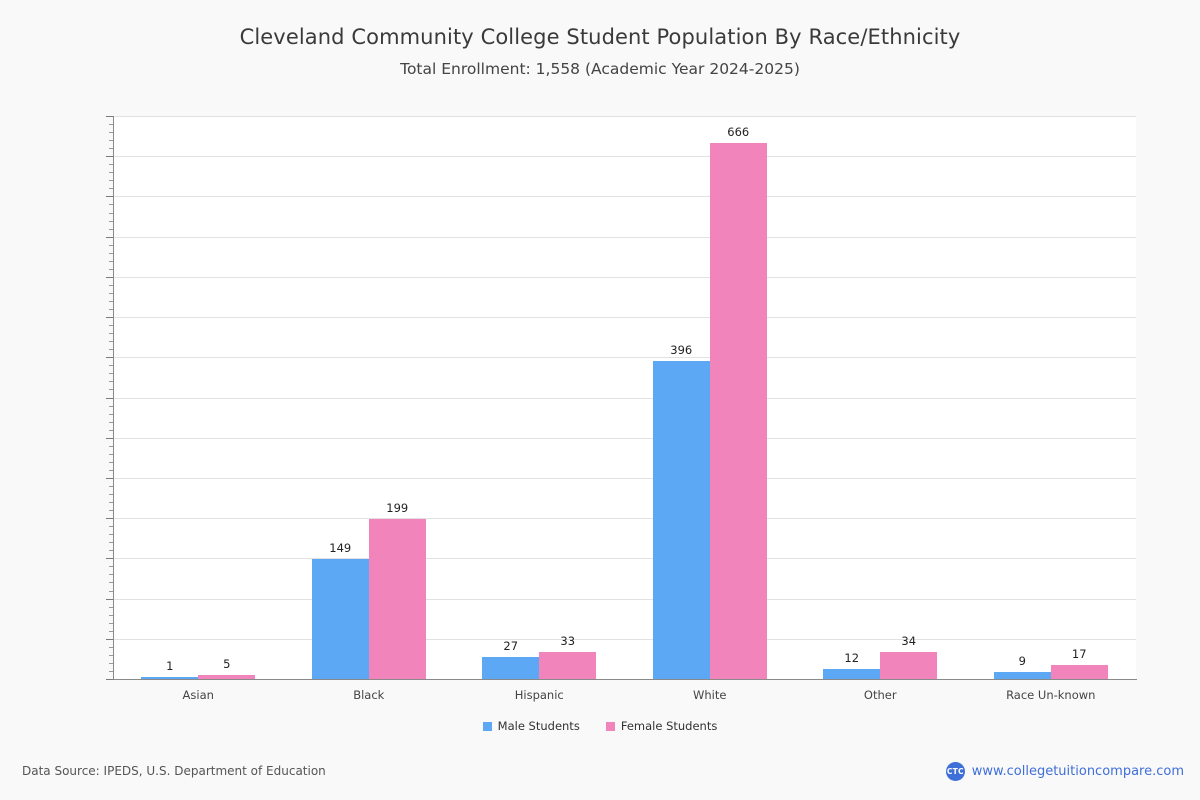  I want to click on bar-group: 396 666, so click(709, 397).